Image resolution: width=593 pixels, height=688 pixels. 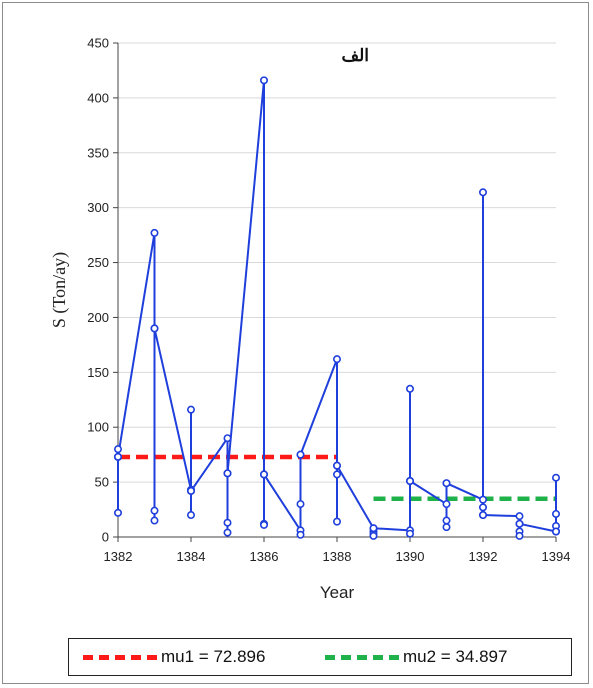 I want to click on x-tick-label: 1392, so click(x=483, y=556).